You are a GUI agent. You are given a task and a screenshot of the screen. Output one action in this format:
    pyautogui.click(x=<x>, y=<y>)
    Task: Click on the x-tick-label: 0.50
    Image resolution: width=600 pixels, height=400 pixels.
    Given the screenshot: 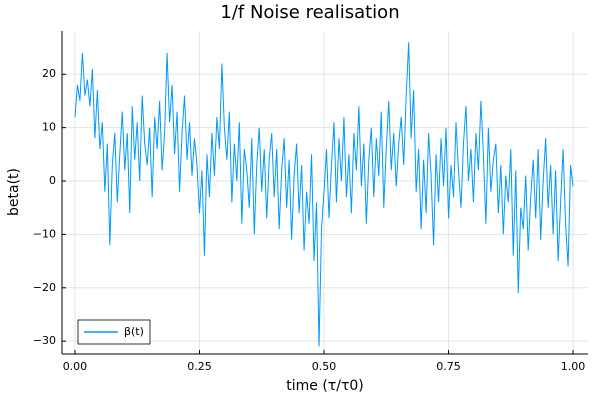 What is the action you would take?
    pyautogui.click(x=324, y=366)
    